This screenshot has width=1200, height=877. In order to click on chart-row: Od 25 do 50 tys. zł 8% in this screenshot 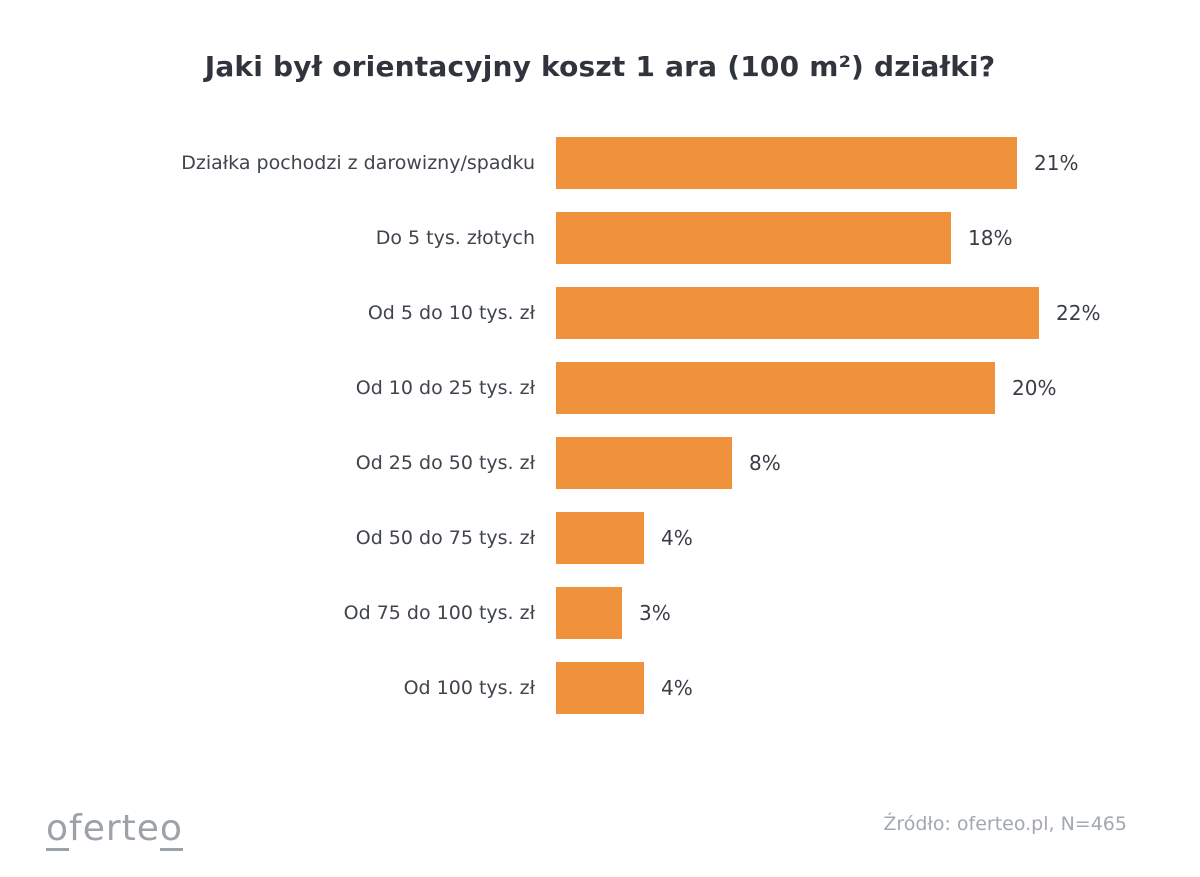, I will do `click(600, 463)`.